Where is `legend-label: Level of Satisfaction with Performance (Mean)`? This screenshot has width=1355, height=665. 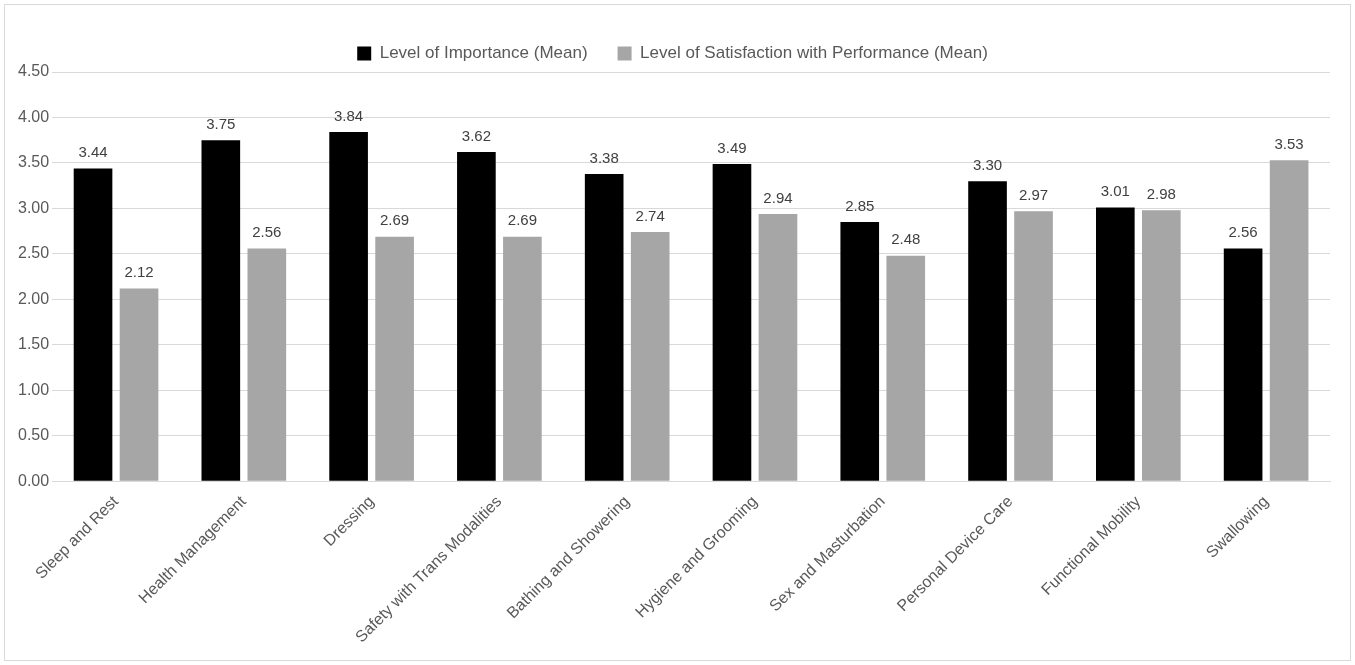
legend-label: Level of Satisfaction with Performance (Mean) is located at coordinates (814, 53).